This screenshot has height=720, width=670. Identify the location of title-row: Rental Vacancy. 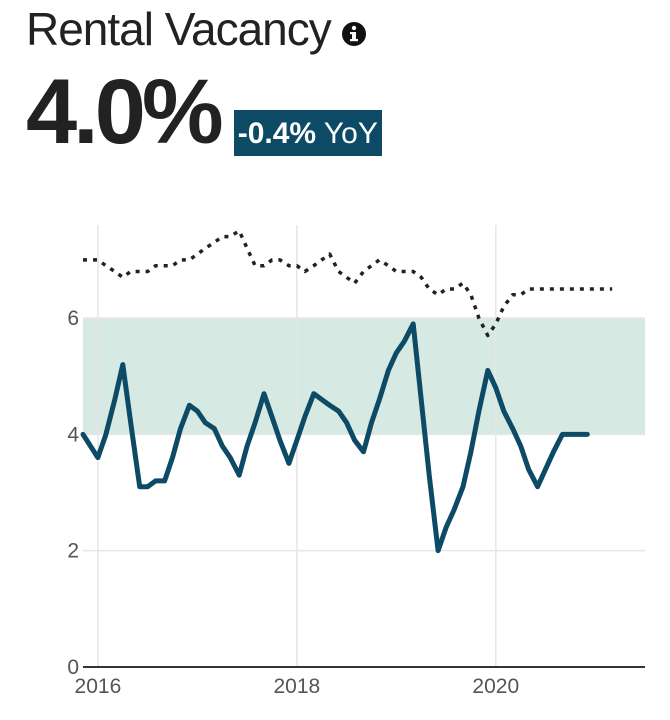
(196, 29).